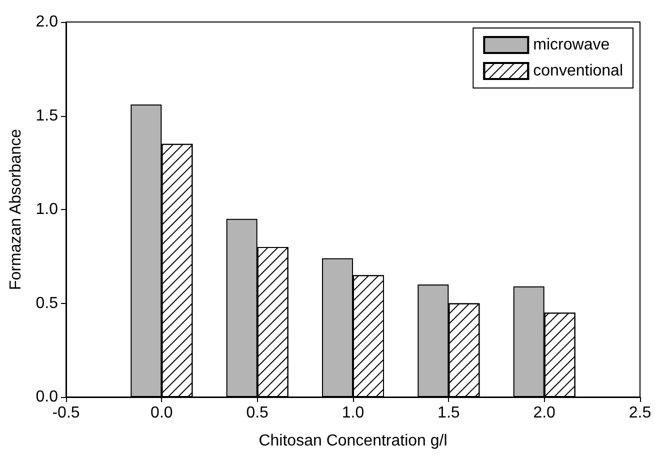 This screenshot has height=462, width=655. I want to click on x-tick-label: 1.5, so click(449, 413).